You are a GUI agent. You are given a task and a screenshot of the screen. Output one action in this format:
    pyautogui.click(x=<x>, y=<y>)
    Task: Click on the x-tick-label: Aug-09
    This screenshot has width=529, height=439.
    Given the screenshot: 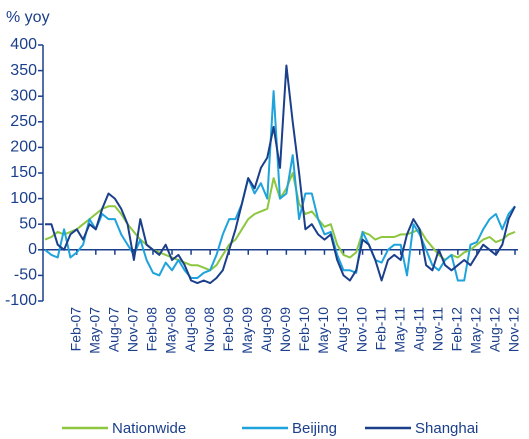 What is the action you would take?
    pyautogui.click(x=266, y=329)
    